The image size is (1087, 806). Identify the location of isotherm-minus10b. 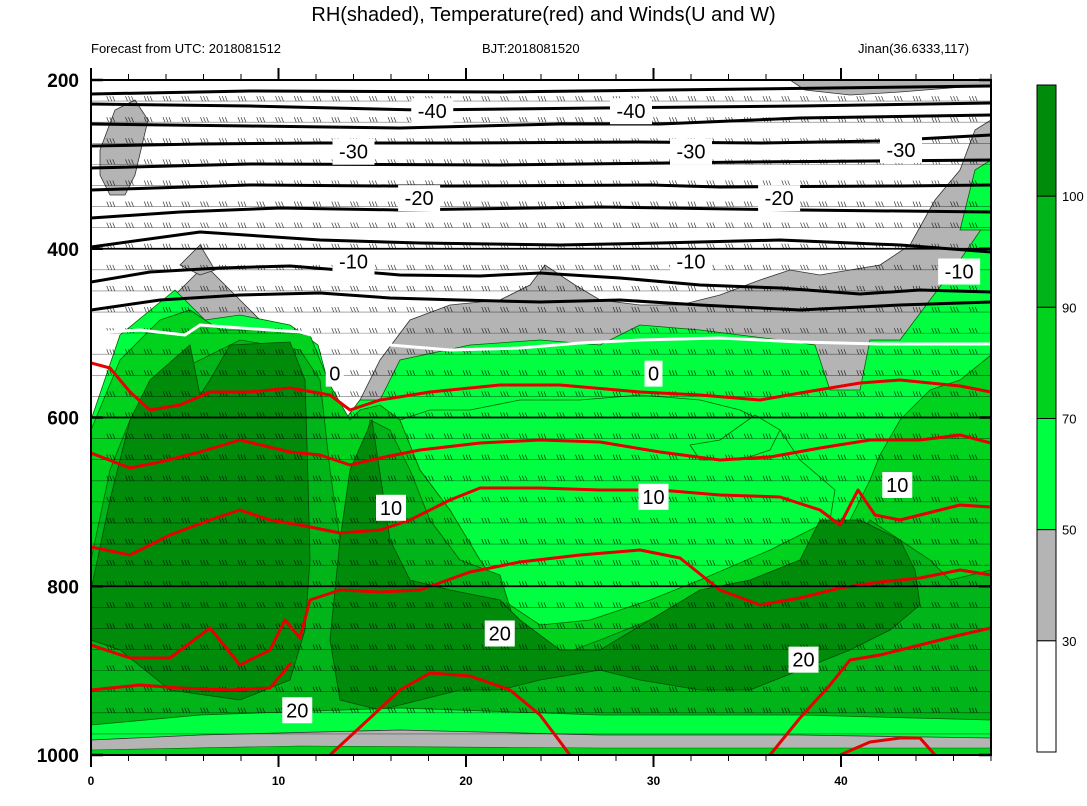
(541, 280).